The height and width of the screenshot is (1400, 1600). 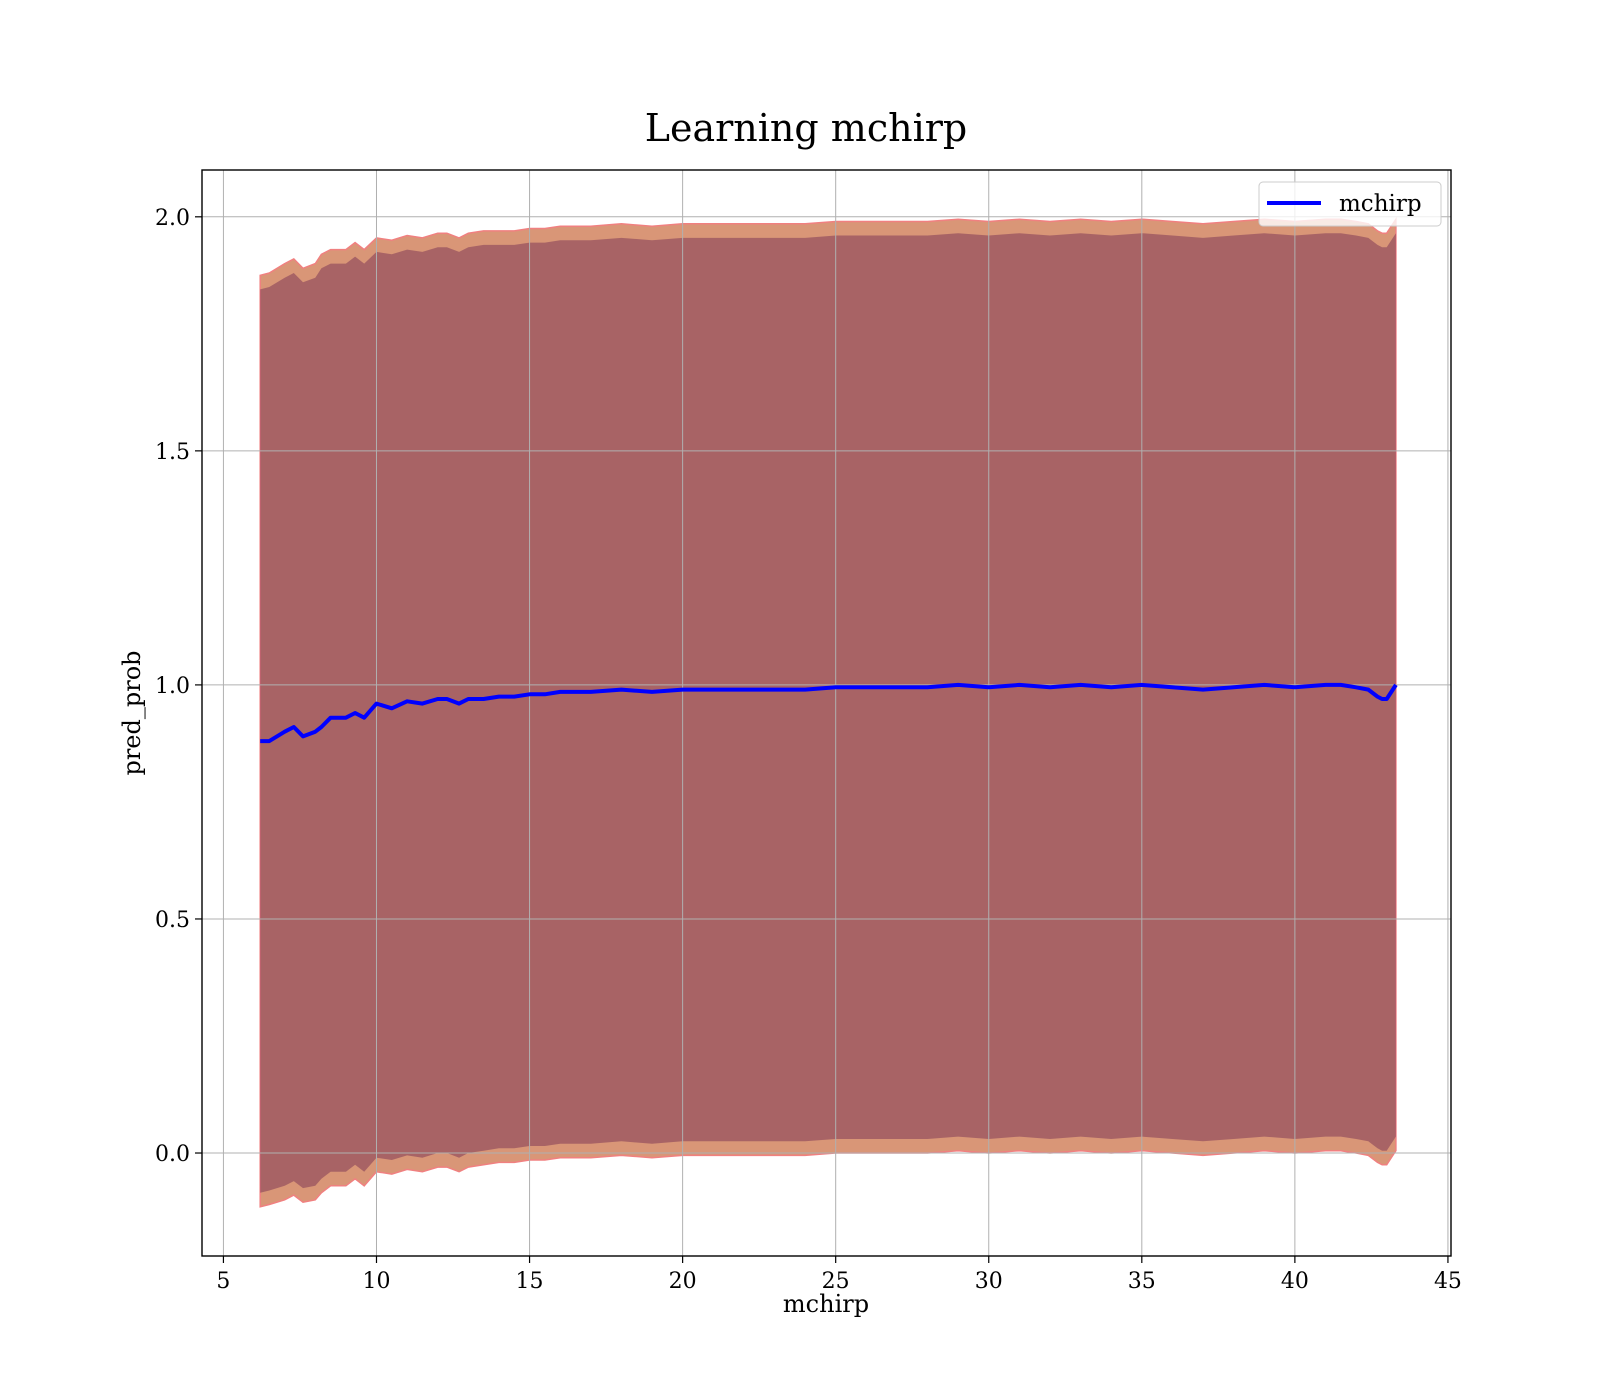 I want to click on y-tick-label: 0.0, so click(x=172, y=1154).